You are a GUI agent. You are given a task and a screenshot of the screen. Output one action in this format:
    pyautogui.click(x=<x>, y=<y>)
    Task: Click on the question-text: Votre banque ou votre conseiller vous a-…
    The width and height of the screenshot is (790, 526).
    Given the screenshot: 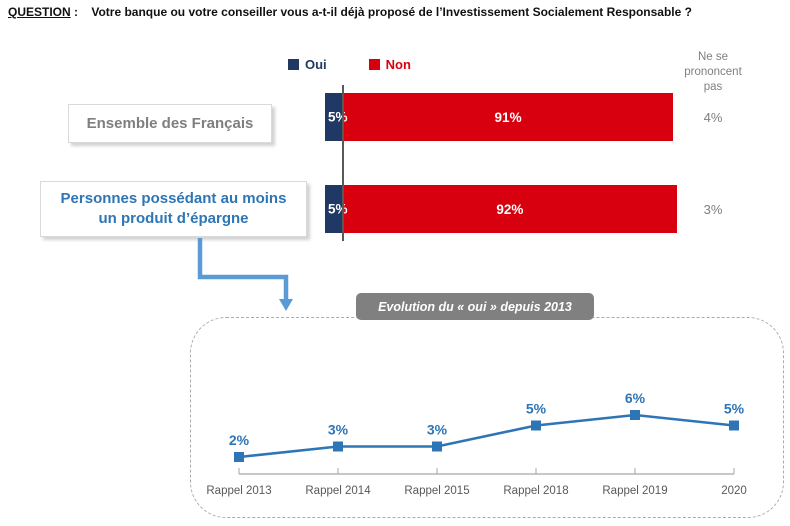 What is the action you would take?
    pyautogui.click(x=391, y=12)
    